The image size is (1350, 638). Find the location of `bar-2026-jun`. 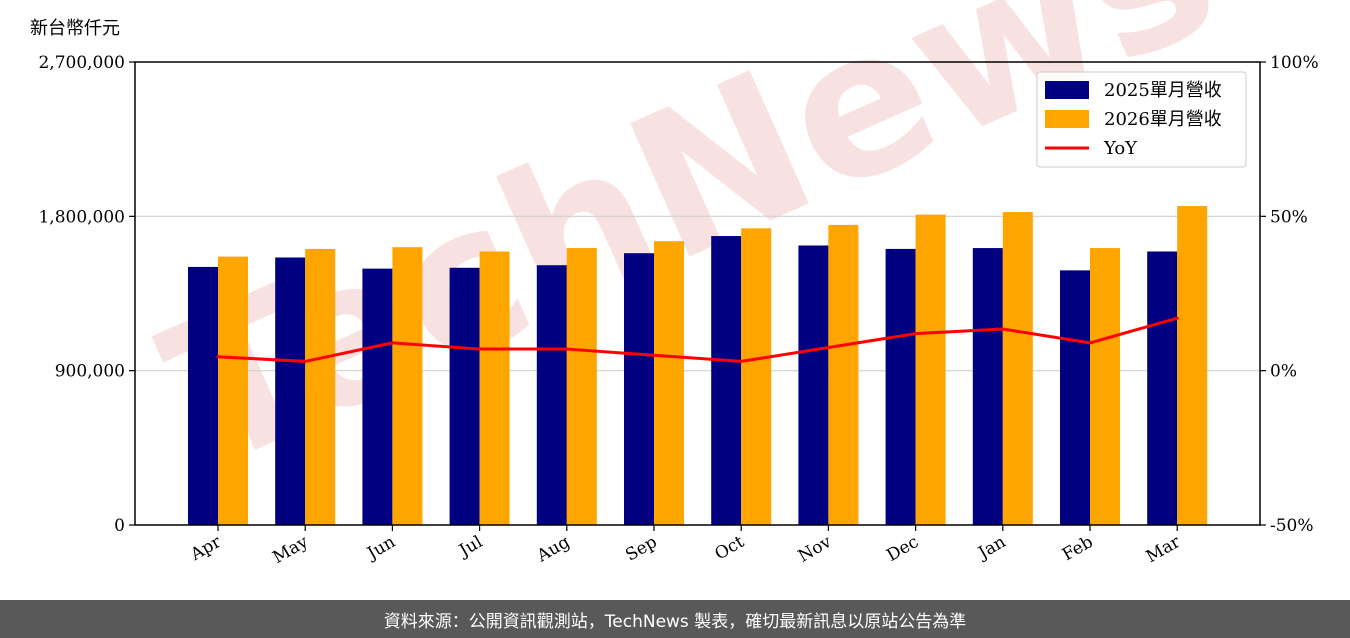

bar-2026-jun is located at coordinates (407, 386).